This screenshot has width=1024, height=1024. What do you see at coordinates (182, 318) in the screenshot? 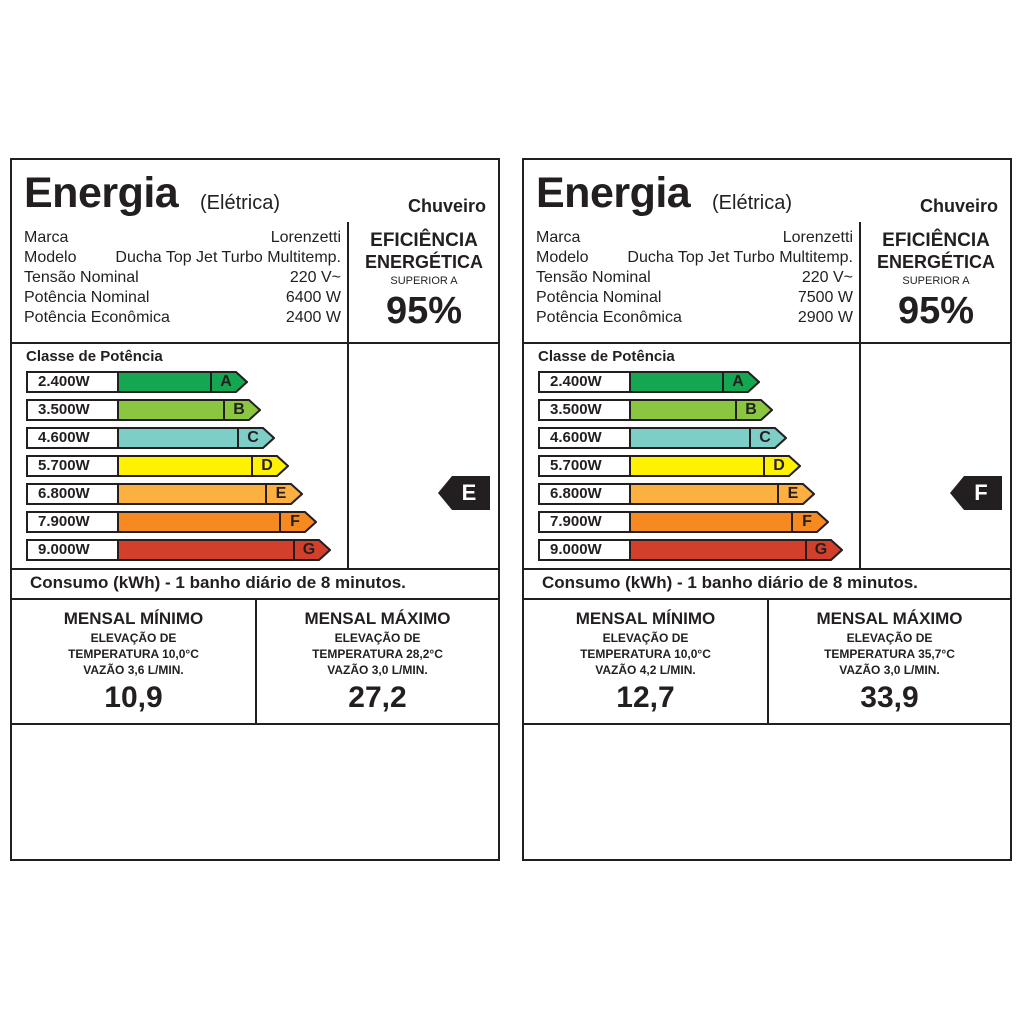
I see `spec-row: Potência Econômica 2400 W` at bounding box center [182, 318].